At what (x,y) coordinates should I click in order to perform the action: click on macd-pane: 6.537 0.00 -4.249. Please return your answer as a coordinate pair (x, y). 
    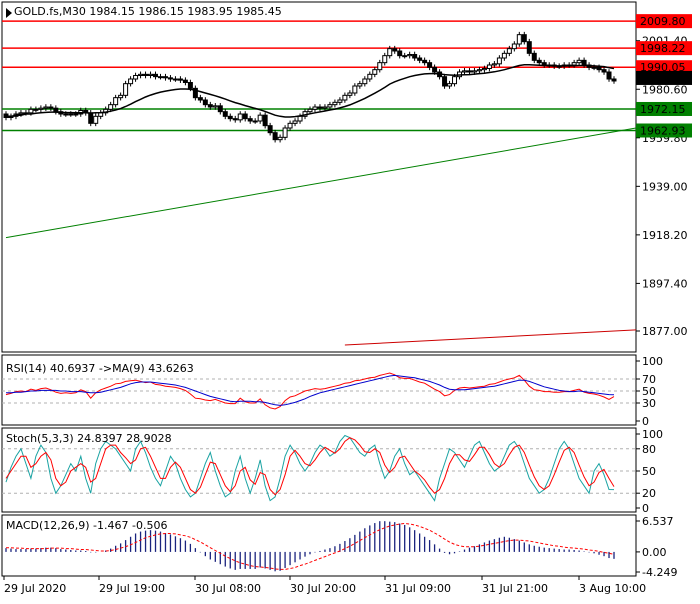
    Looking at the image, I should click on (339, 546).